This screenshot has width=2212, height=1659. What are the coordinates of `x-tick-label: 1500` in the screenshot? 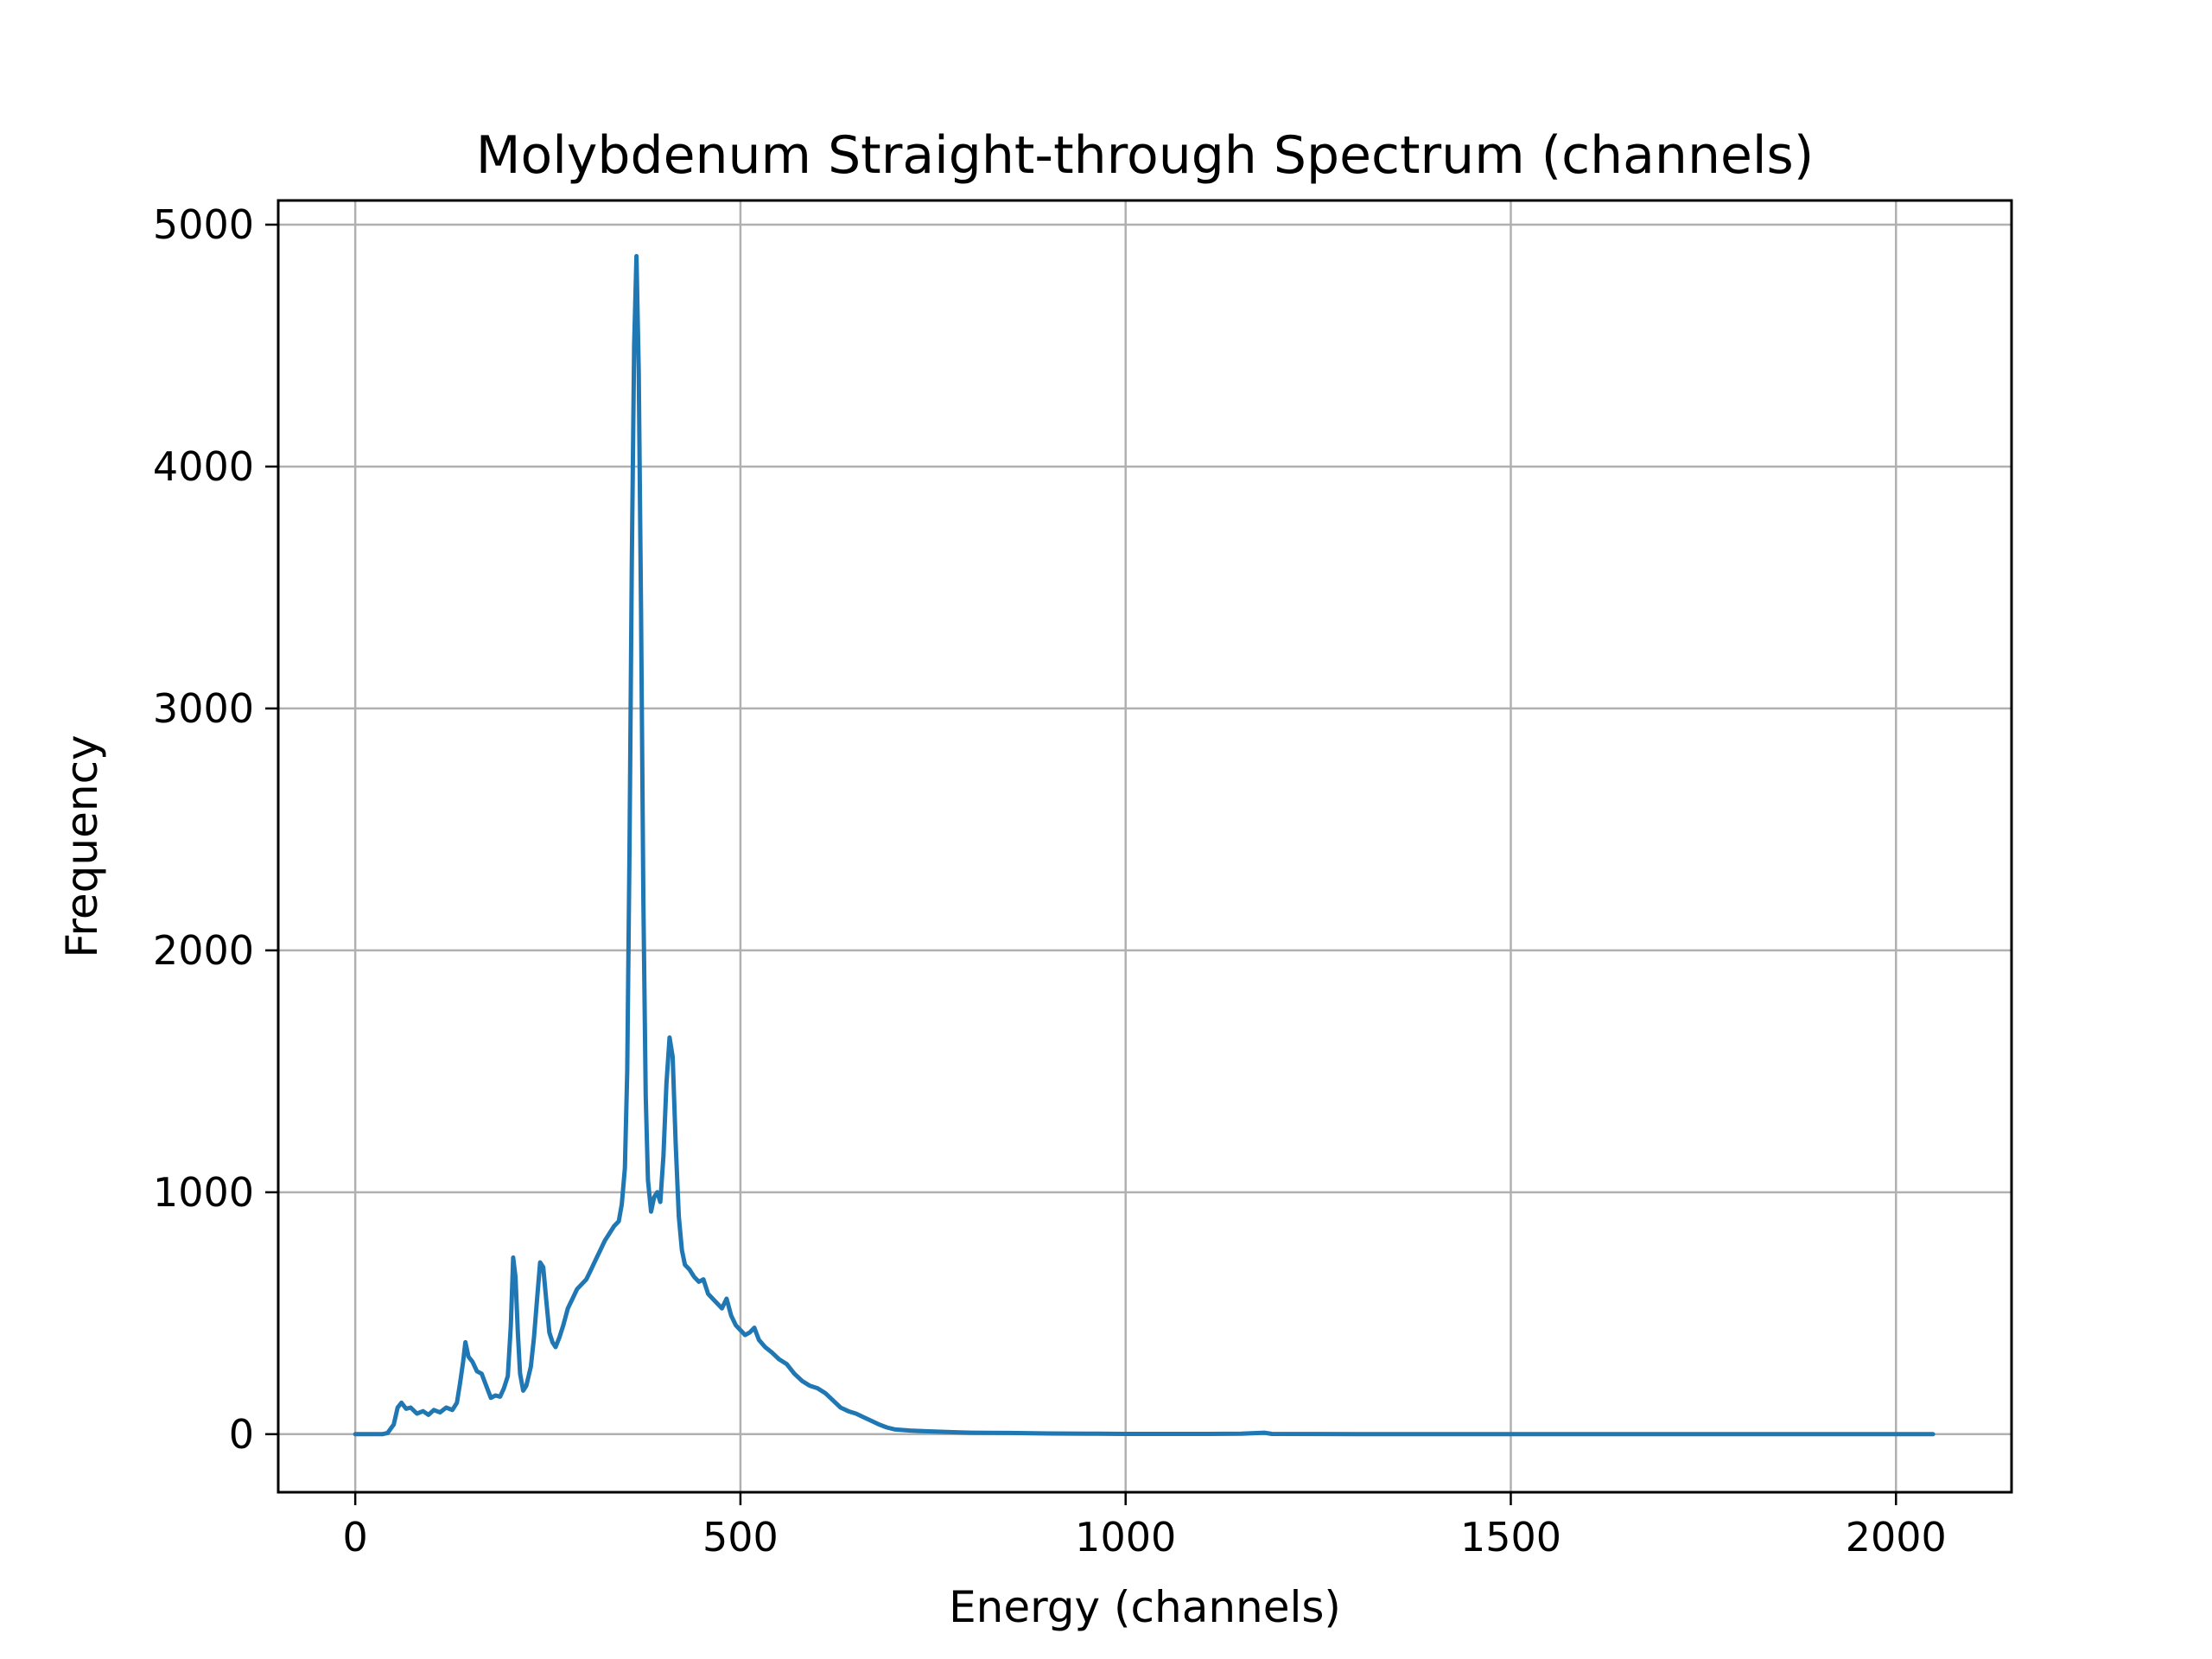 It's located at (1510, 1537).